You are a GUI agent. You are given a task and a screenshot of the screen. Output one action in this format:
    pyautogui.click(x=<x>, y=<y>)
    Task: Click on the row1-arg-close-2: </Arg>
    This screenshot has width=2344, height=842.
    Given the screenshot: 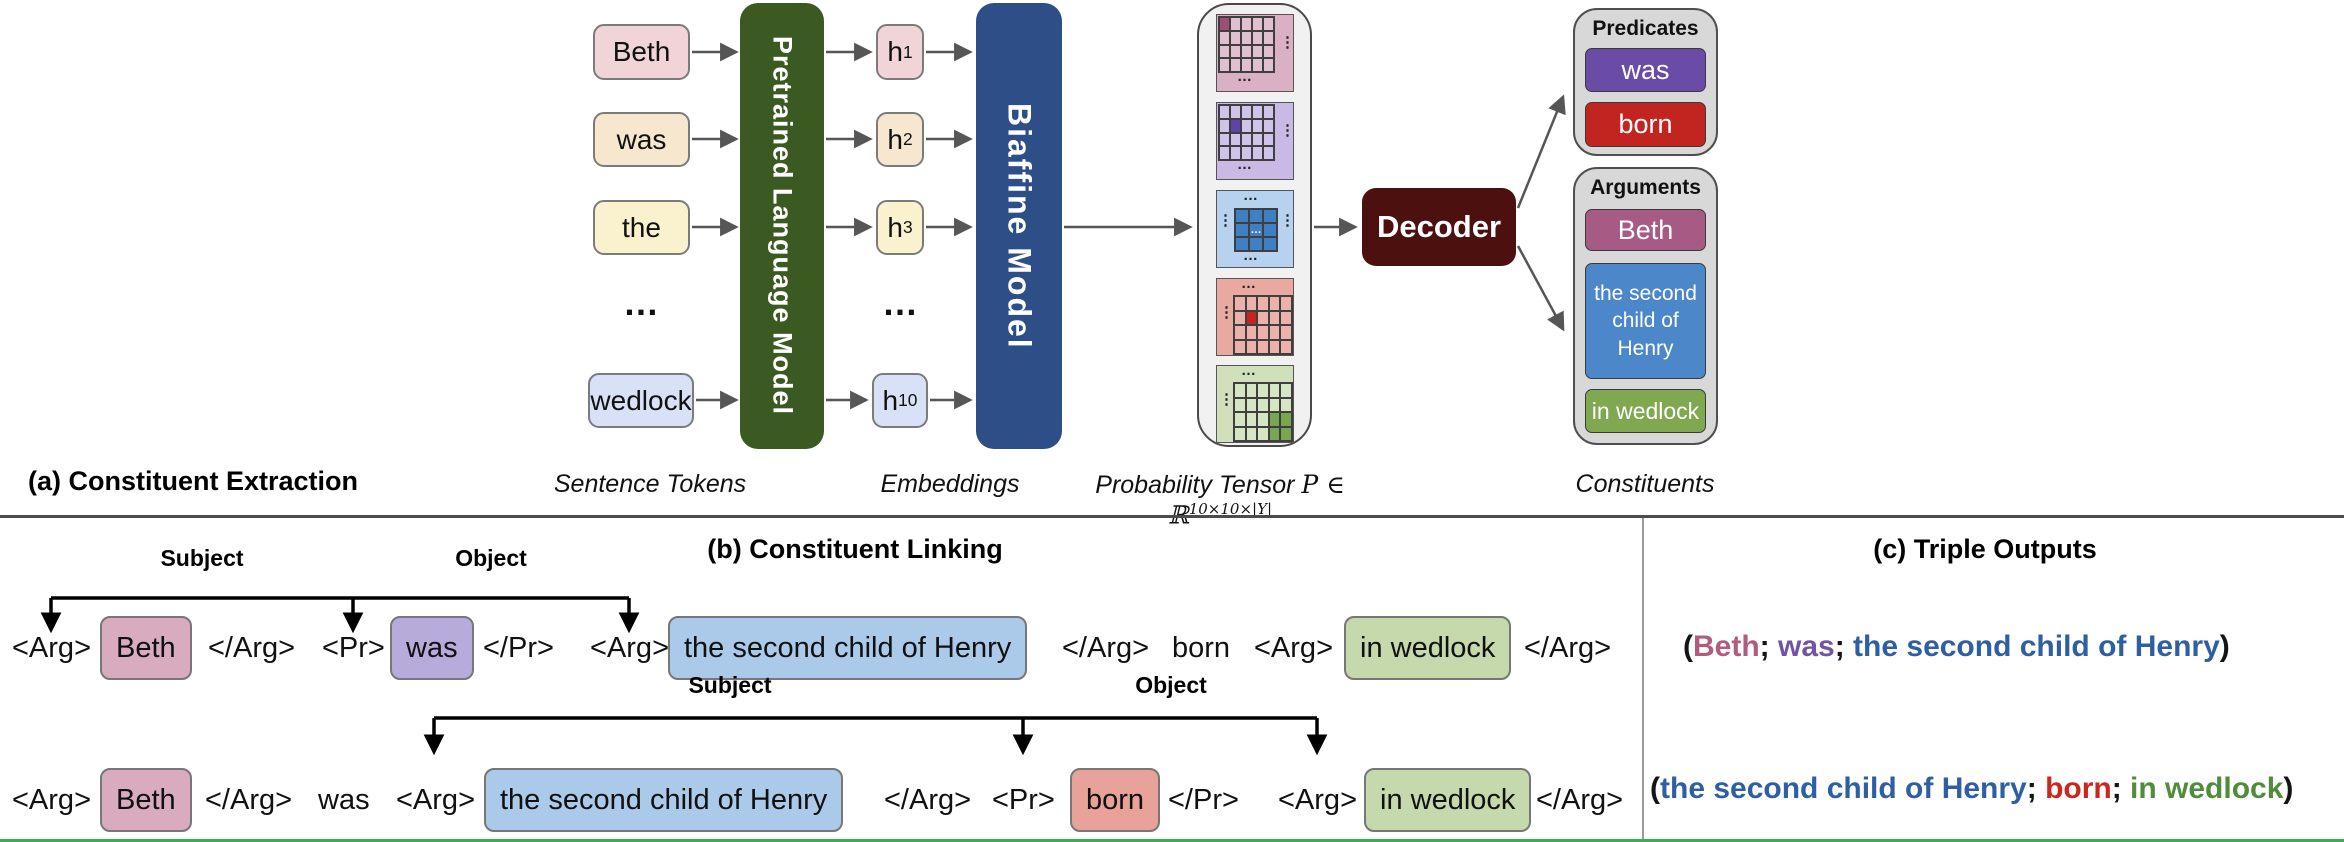 What is the action you would take?
    pyautogui.click(x=1106, y=648)
    